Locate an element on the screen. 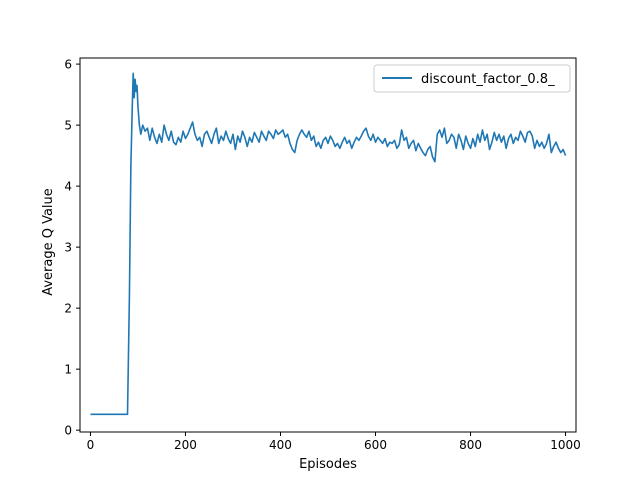 This screenshot has width=640, height=480. y-tick-label: 6 is located at coordinates (68, 65).